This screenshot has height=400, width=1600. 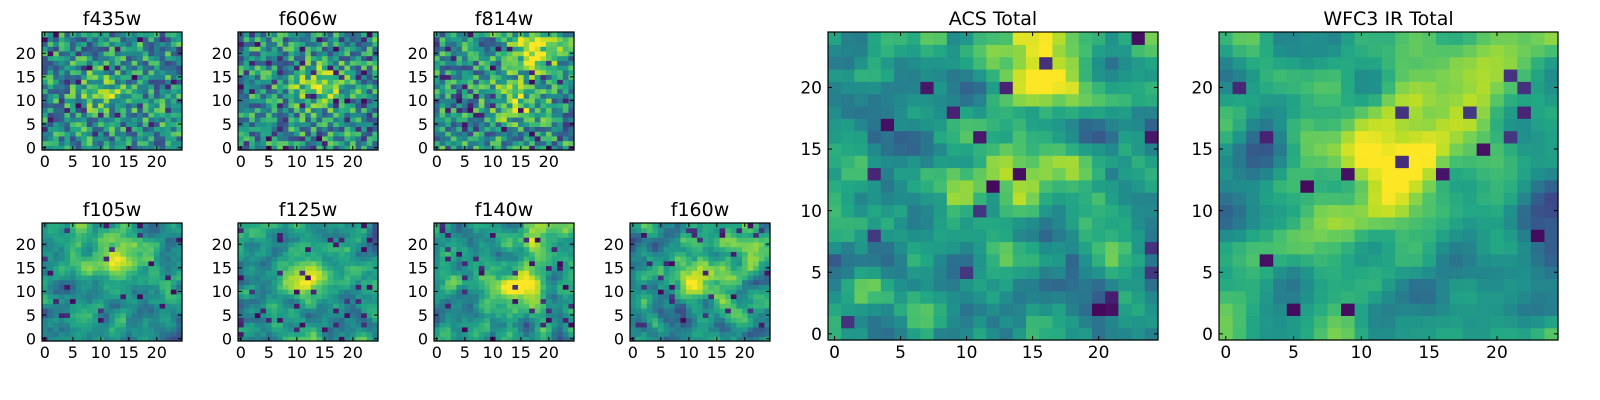 I want to click on heatmap-panel-f140w: f140w 0 5 10 15 20 0 5 10 15 20, so click(x=491, y=292).